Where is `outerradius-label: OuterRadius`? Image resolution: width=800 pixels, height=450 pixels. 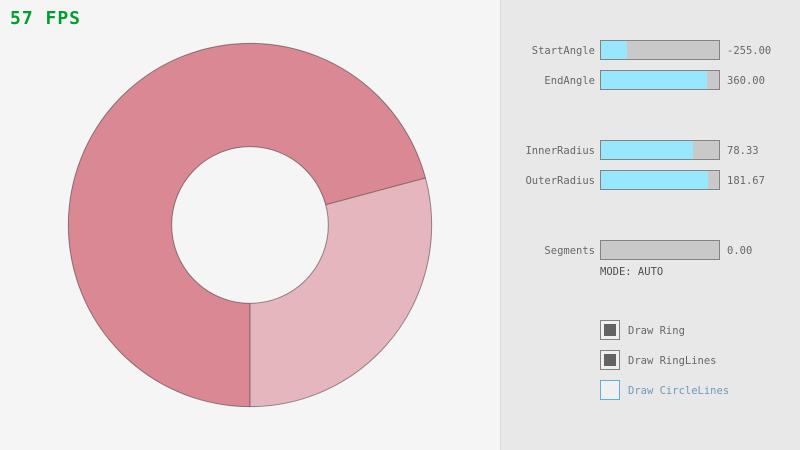
outerradius-label: OuterRadius is located at coordinates (560, 181).